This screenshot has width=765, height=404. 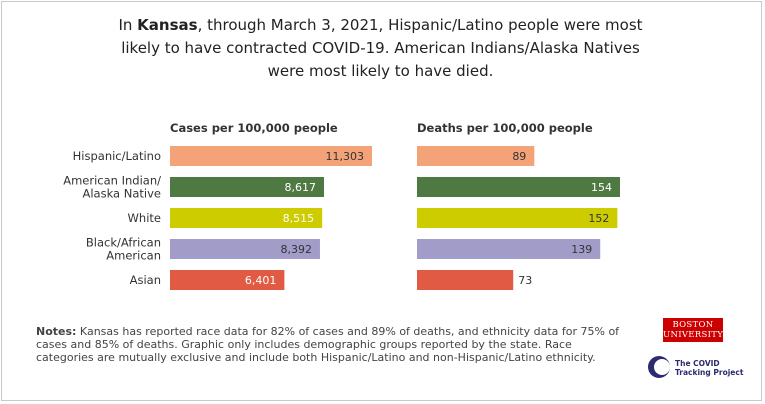 I want to click on category-label: Asian, so click(x=145, y=280).